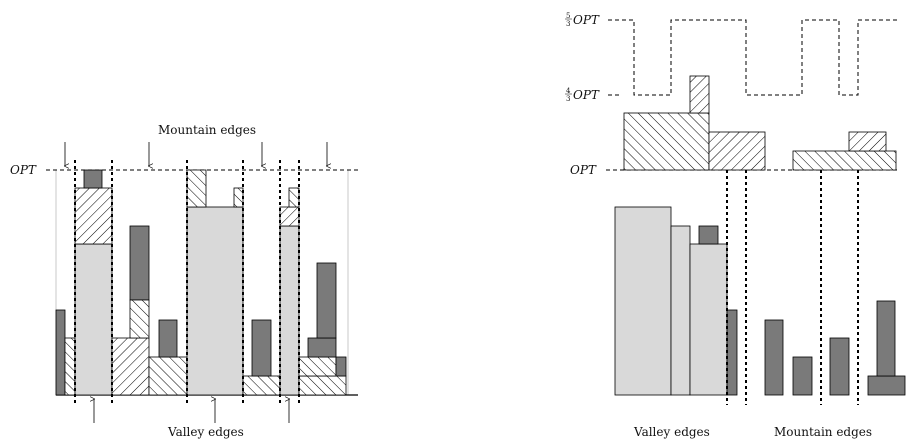  What do you see at coordinates (187, 282) in the screenshot?
I see `left-edge-lines` at bounding box center [187, 282].